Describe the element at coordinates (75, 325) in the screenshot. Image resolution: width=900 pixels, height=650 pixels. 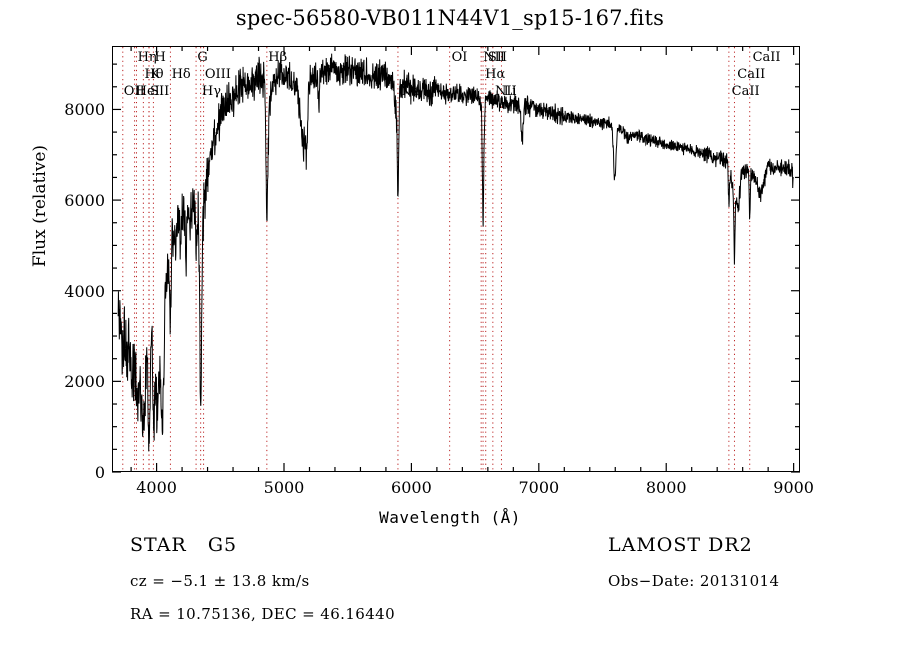
I see `y-axis-ticklabels: 0 2000 4000 6000 8000` at that location.